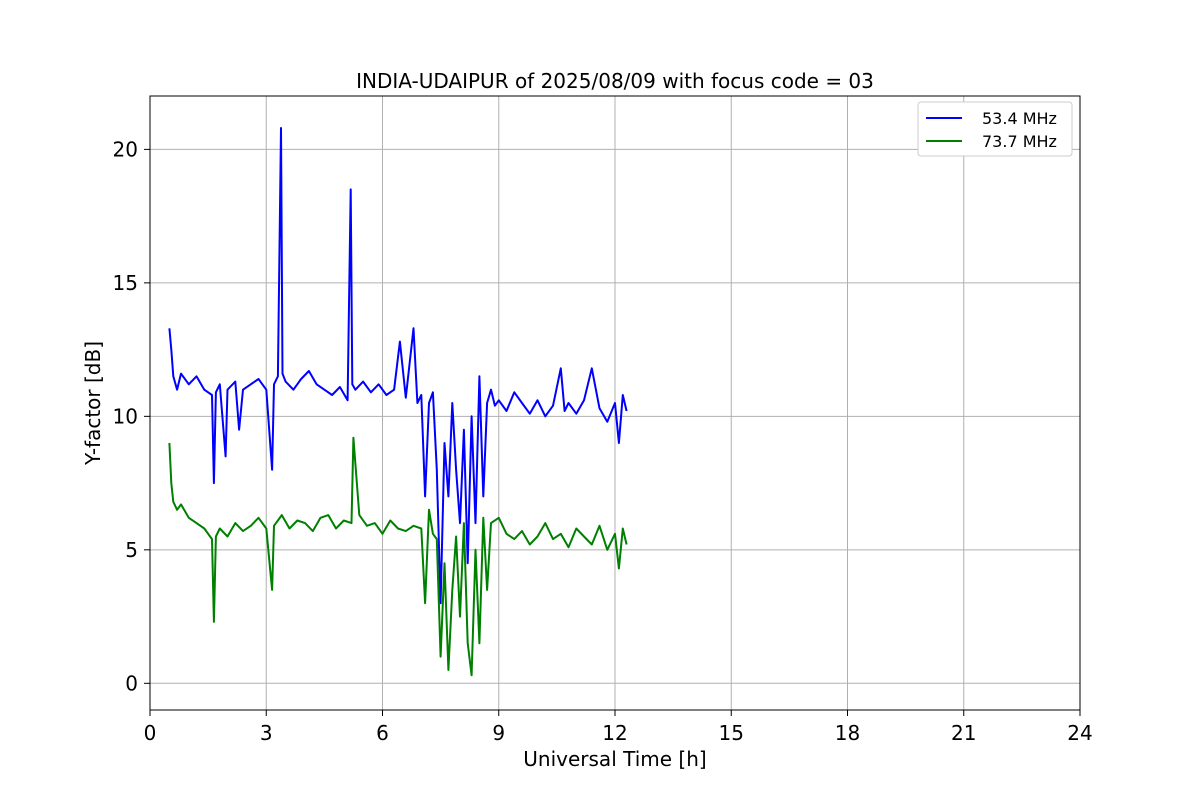  Describe the element at coordinates (382, 733) in the screenshot. I see `x-tick-label: 6` at that location.